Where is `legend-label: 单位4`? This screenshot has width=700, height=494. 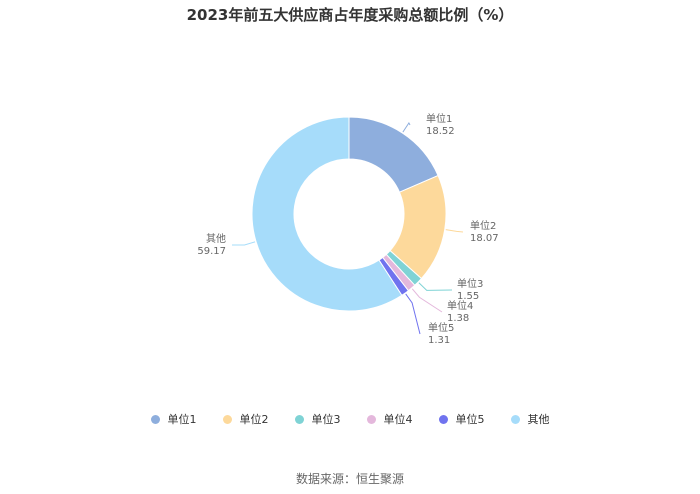
legend-label: 单位4 is located at coordinates (398, 419).